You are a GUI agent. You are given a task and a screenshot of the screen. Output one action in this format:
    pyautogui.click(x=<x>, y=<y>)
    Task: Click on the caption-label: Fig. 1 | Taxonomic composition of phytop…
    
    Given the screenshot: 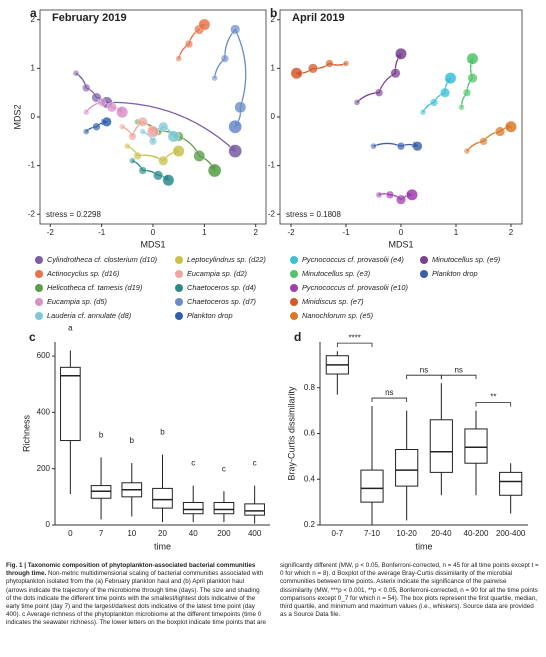 What is the action you would take?
    pyautogui.click(x=131, y=570)
    